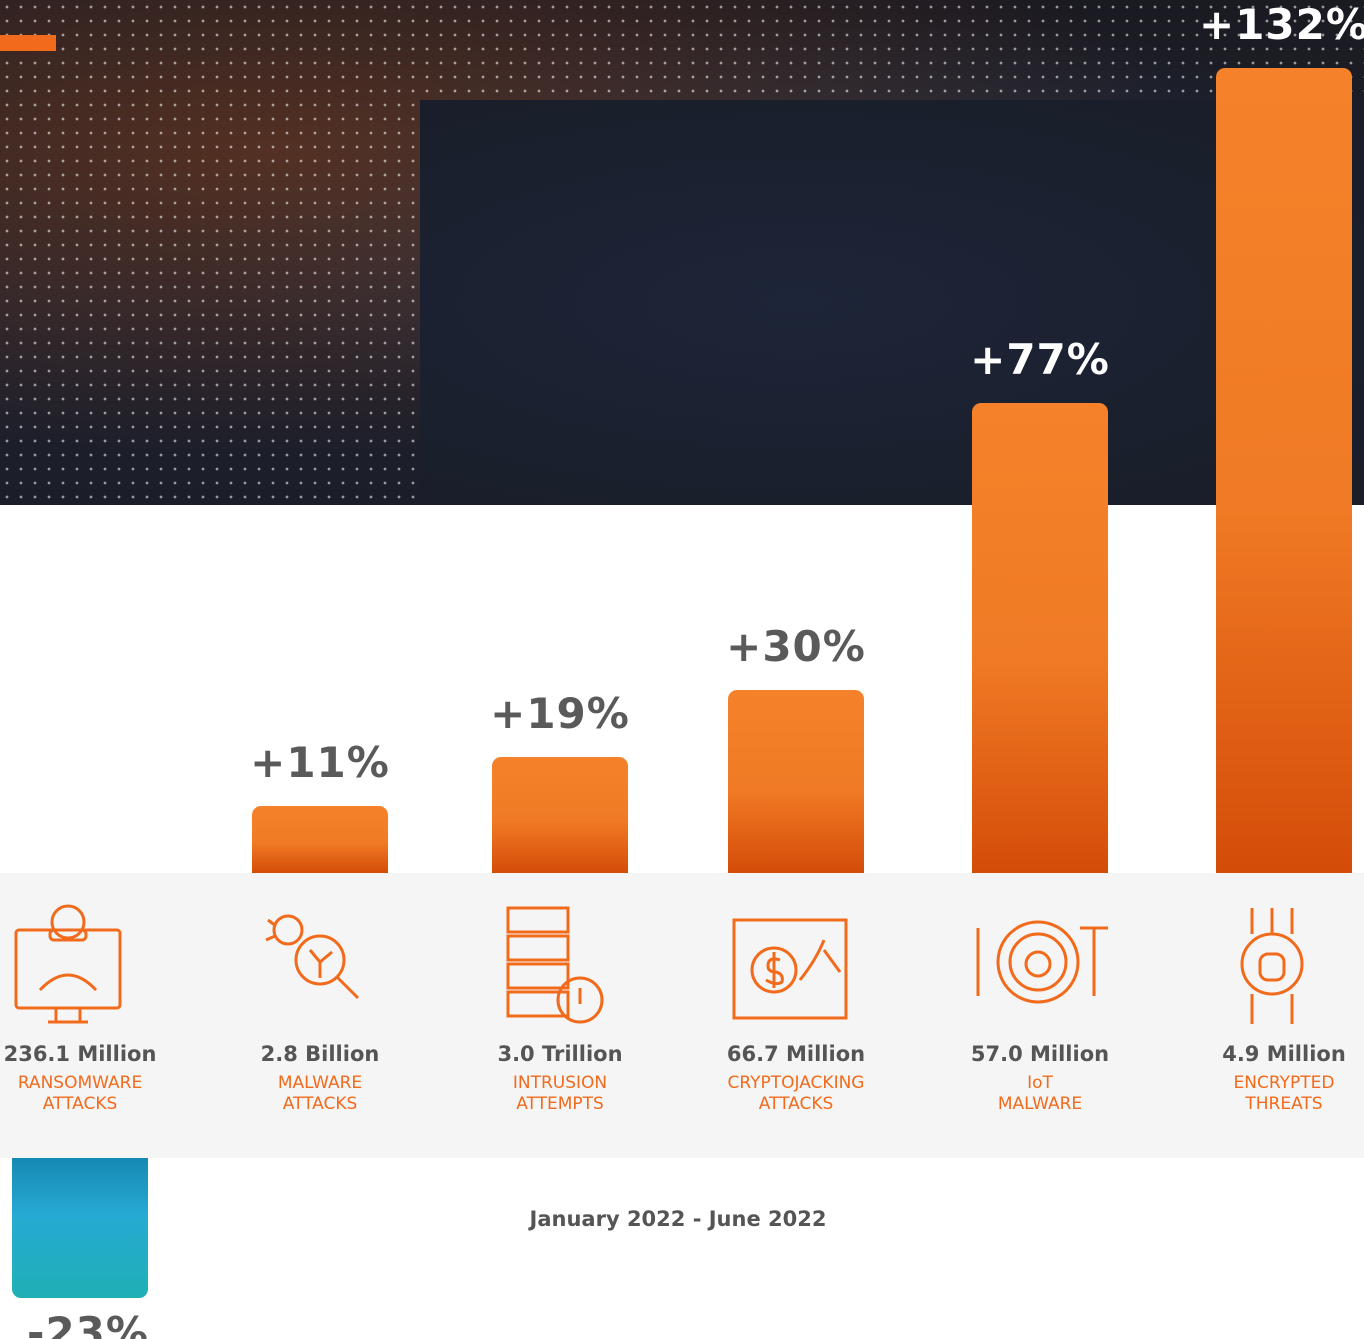  I want to click on value-label: +11%, so click(320, 762).